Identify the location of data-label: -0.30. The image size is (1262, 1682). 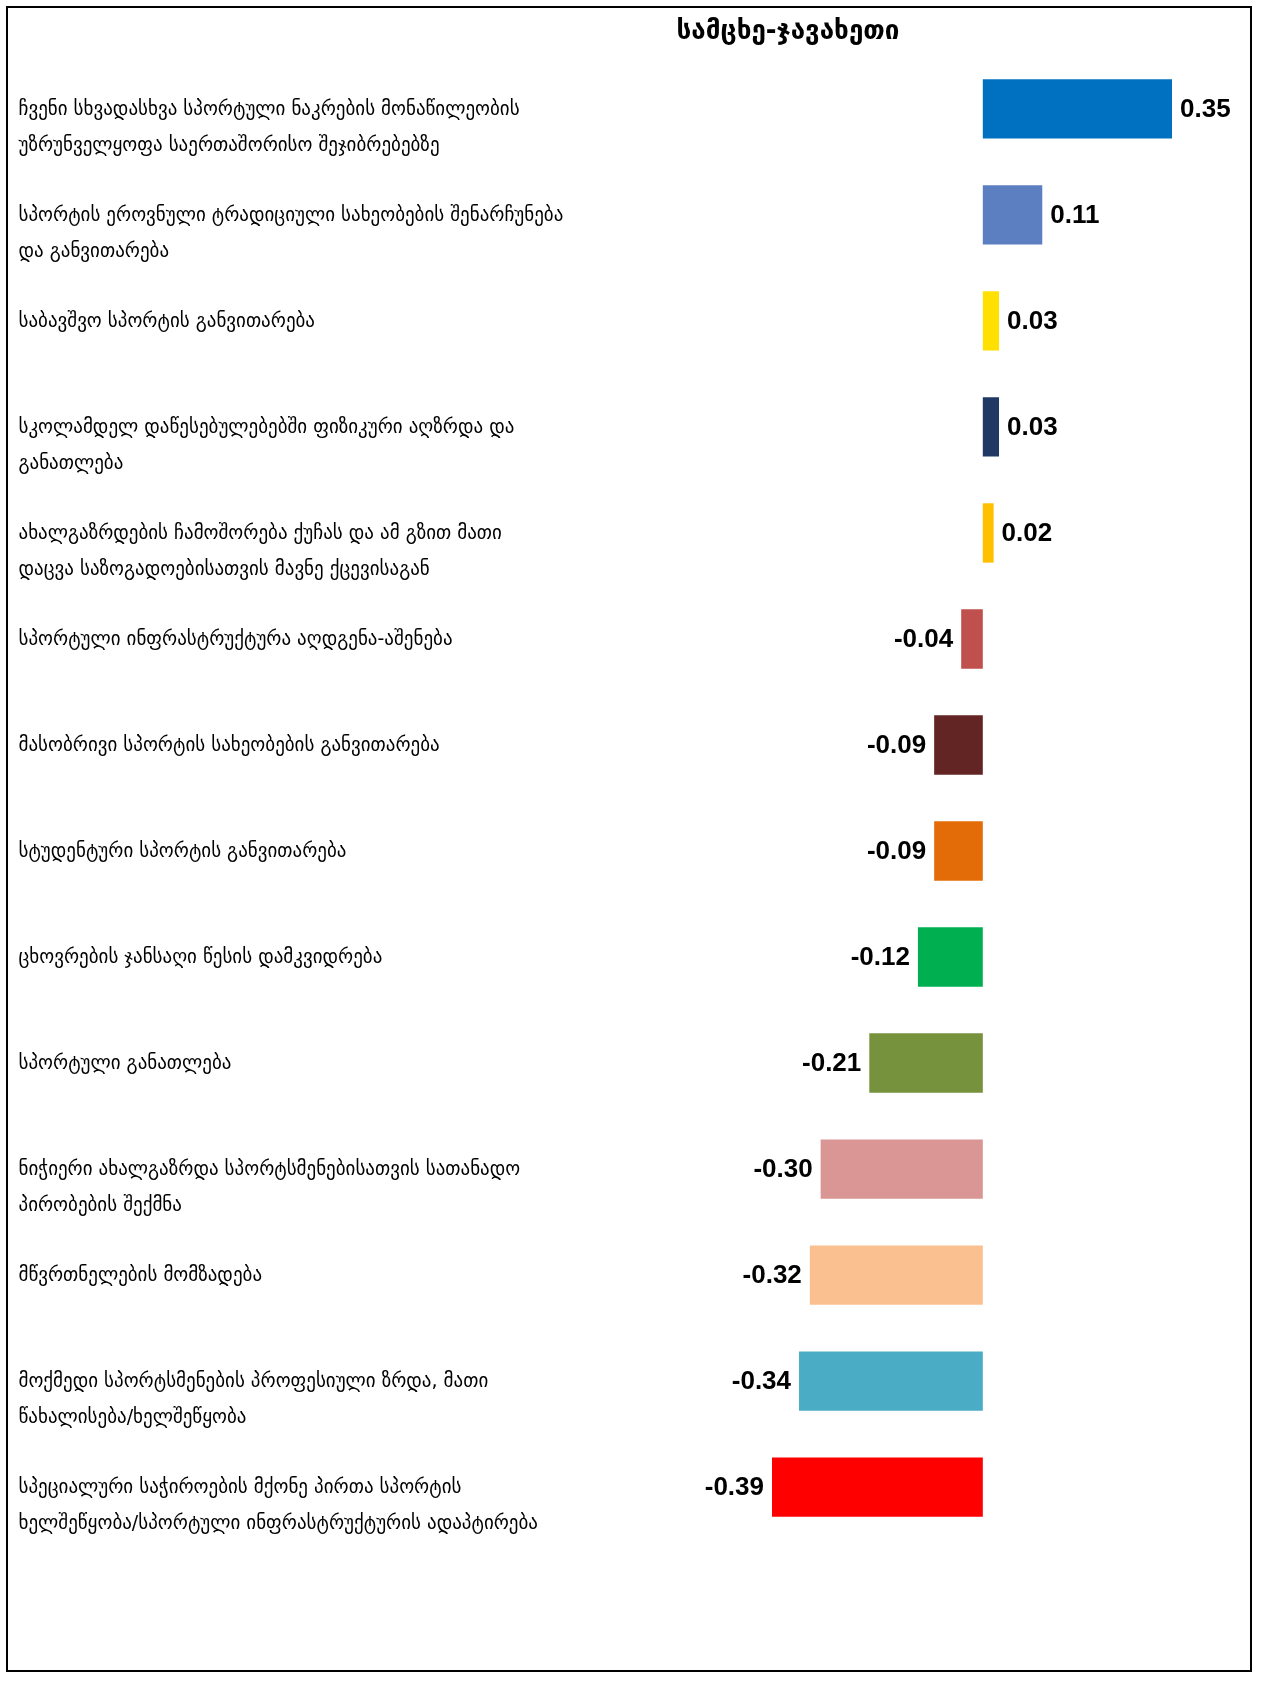
(783, 1168).